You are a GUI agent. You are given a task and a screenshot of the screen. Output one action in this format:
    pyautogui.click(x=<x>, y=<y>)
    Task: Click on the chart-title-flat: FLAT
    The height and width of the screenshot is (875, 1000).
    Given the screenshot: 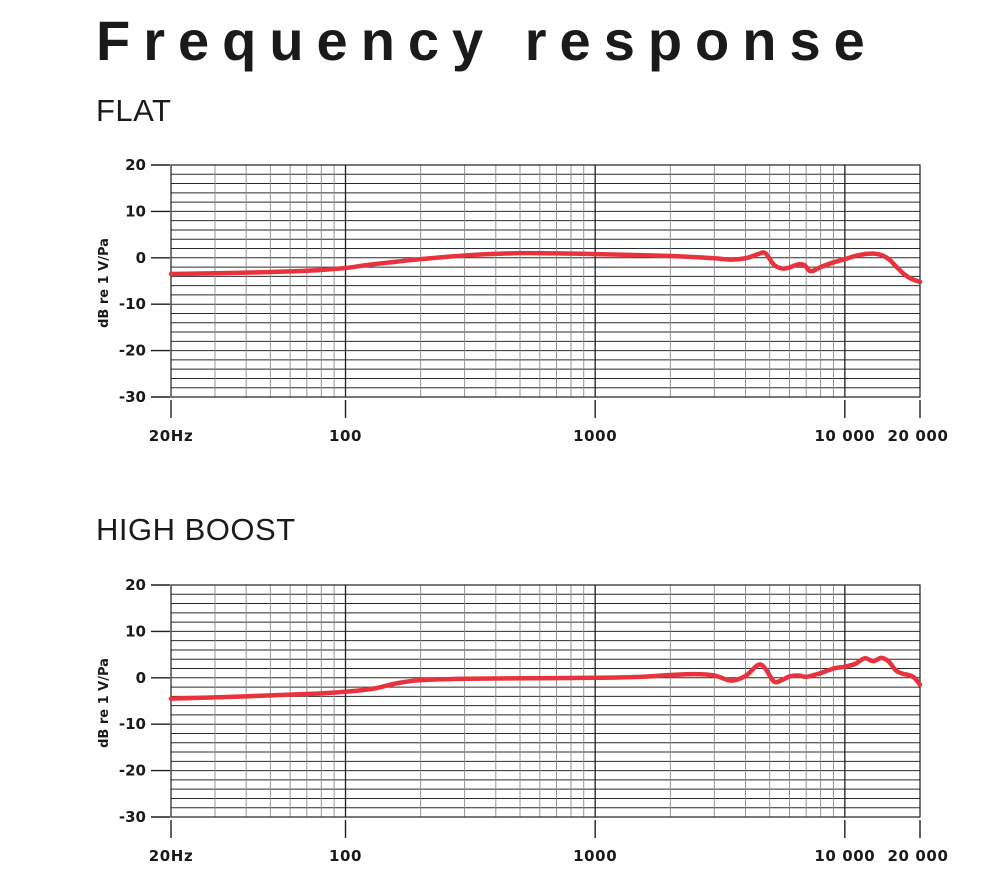 What is the action you would take?
    pyautogui.click(x=134, y=110)
    